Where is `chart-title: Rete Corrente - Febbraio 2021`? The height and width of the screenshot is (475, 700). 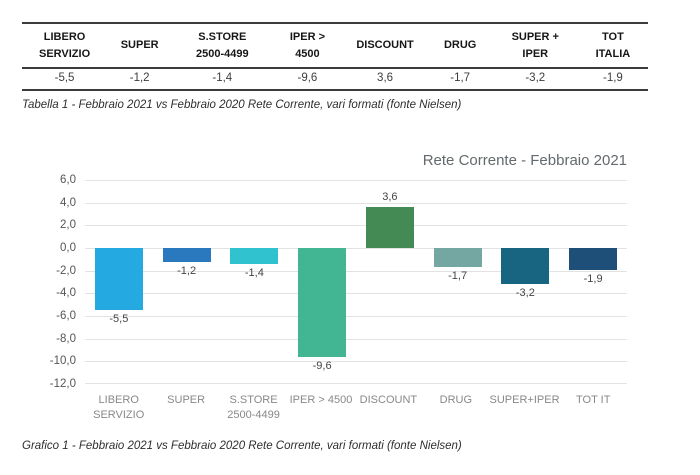 chart-title: Rete Corrente - Febbraio 2021 is located at coordinates (524, 160).